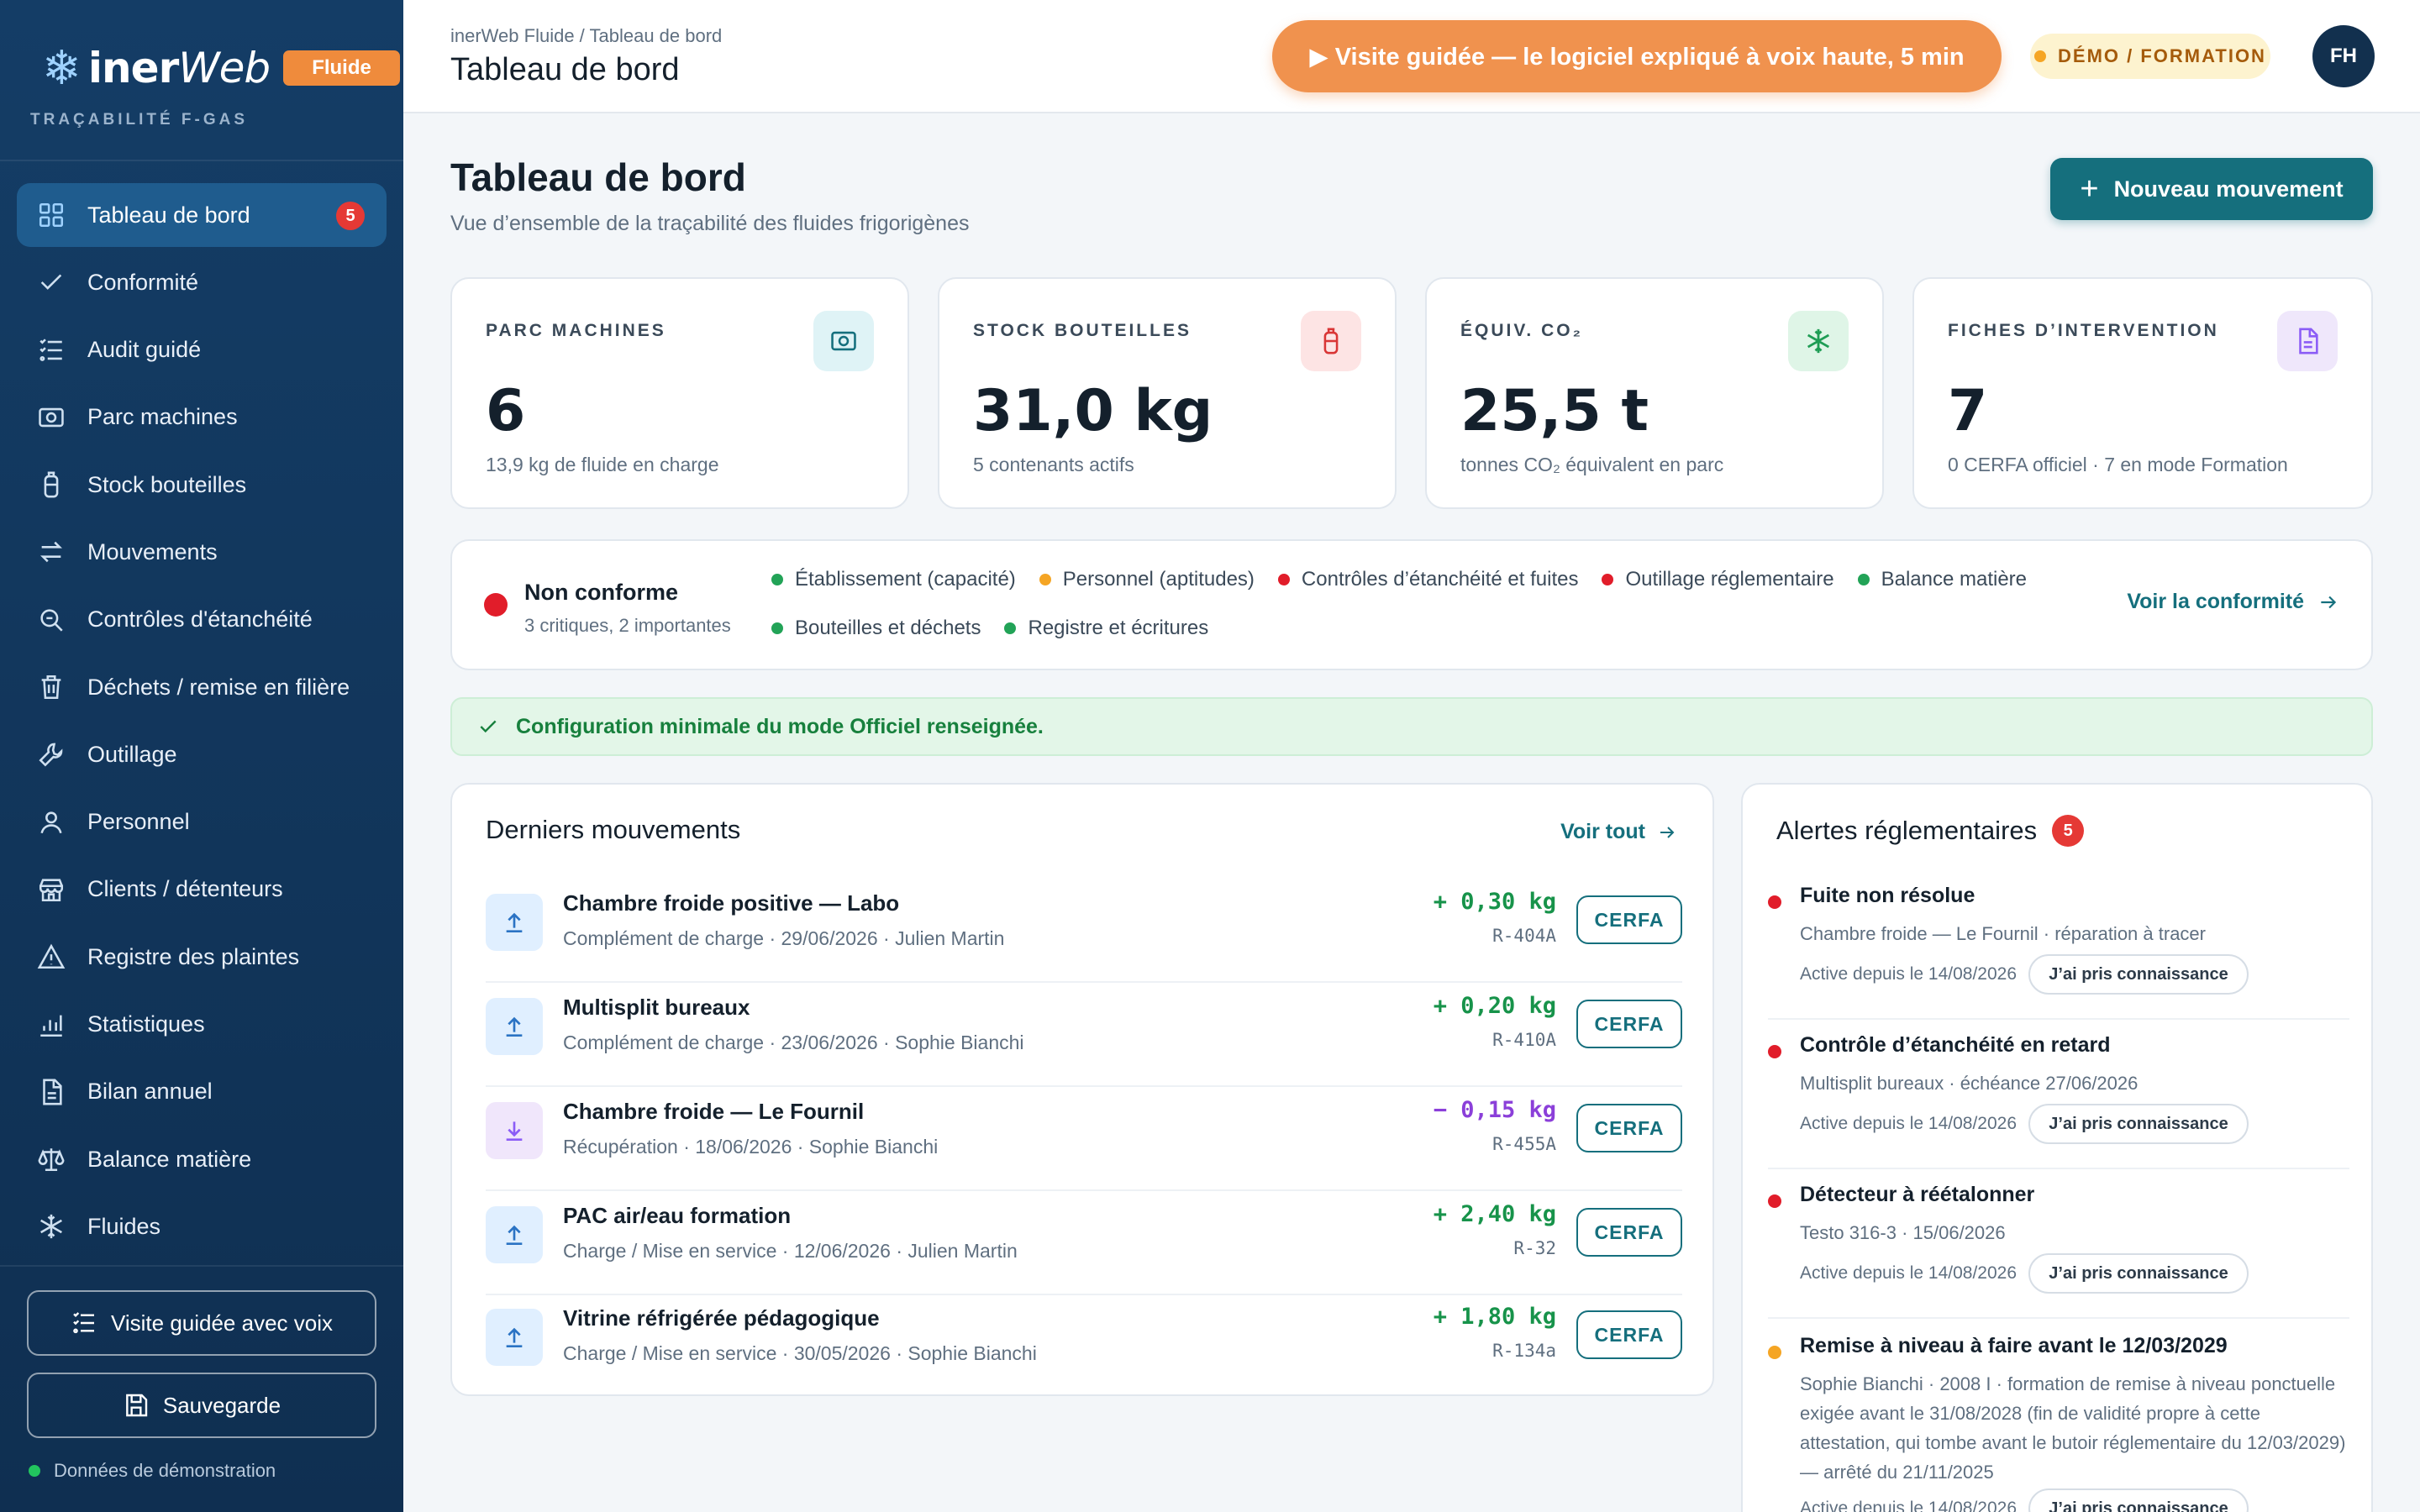 Image resolution: width=2420 pixels, height=1512 pixels. I want to click on alert-subtitle: Multisplit bureaux · échéance 27/06/2026, so click(1970, 1083).